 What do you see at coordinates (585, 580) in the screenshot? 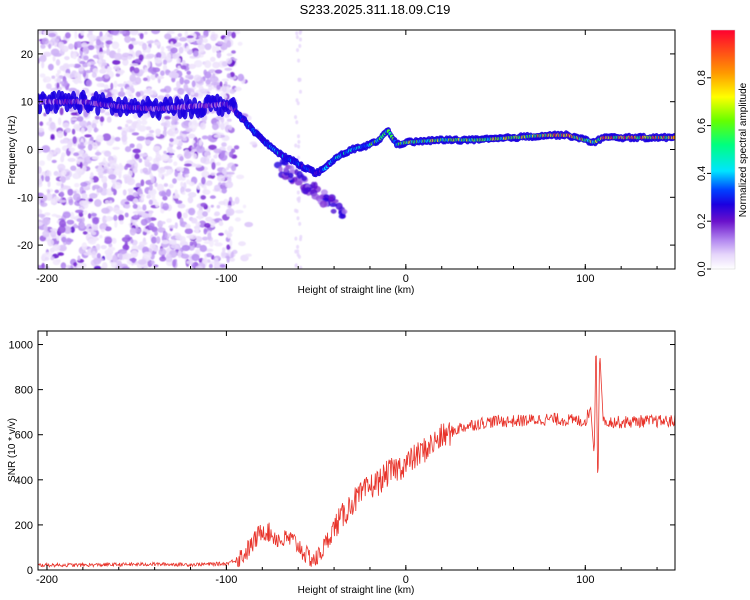
I see `snr-x-tick-label: 100` at bounding box center [585, 580].